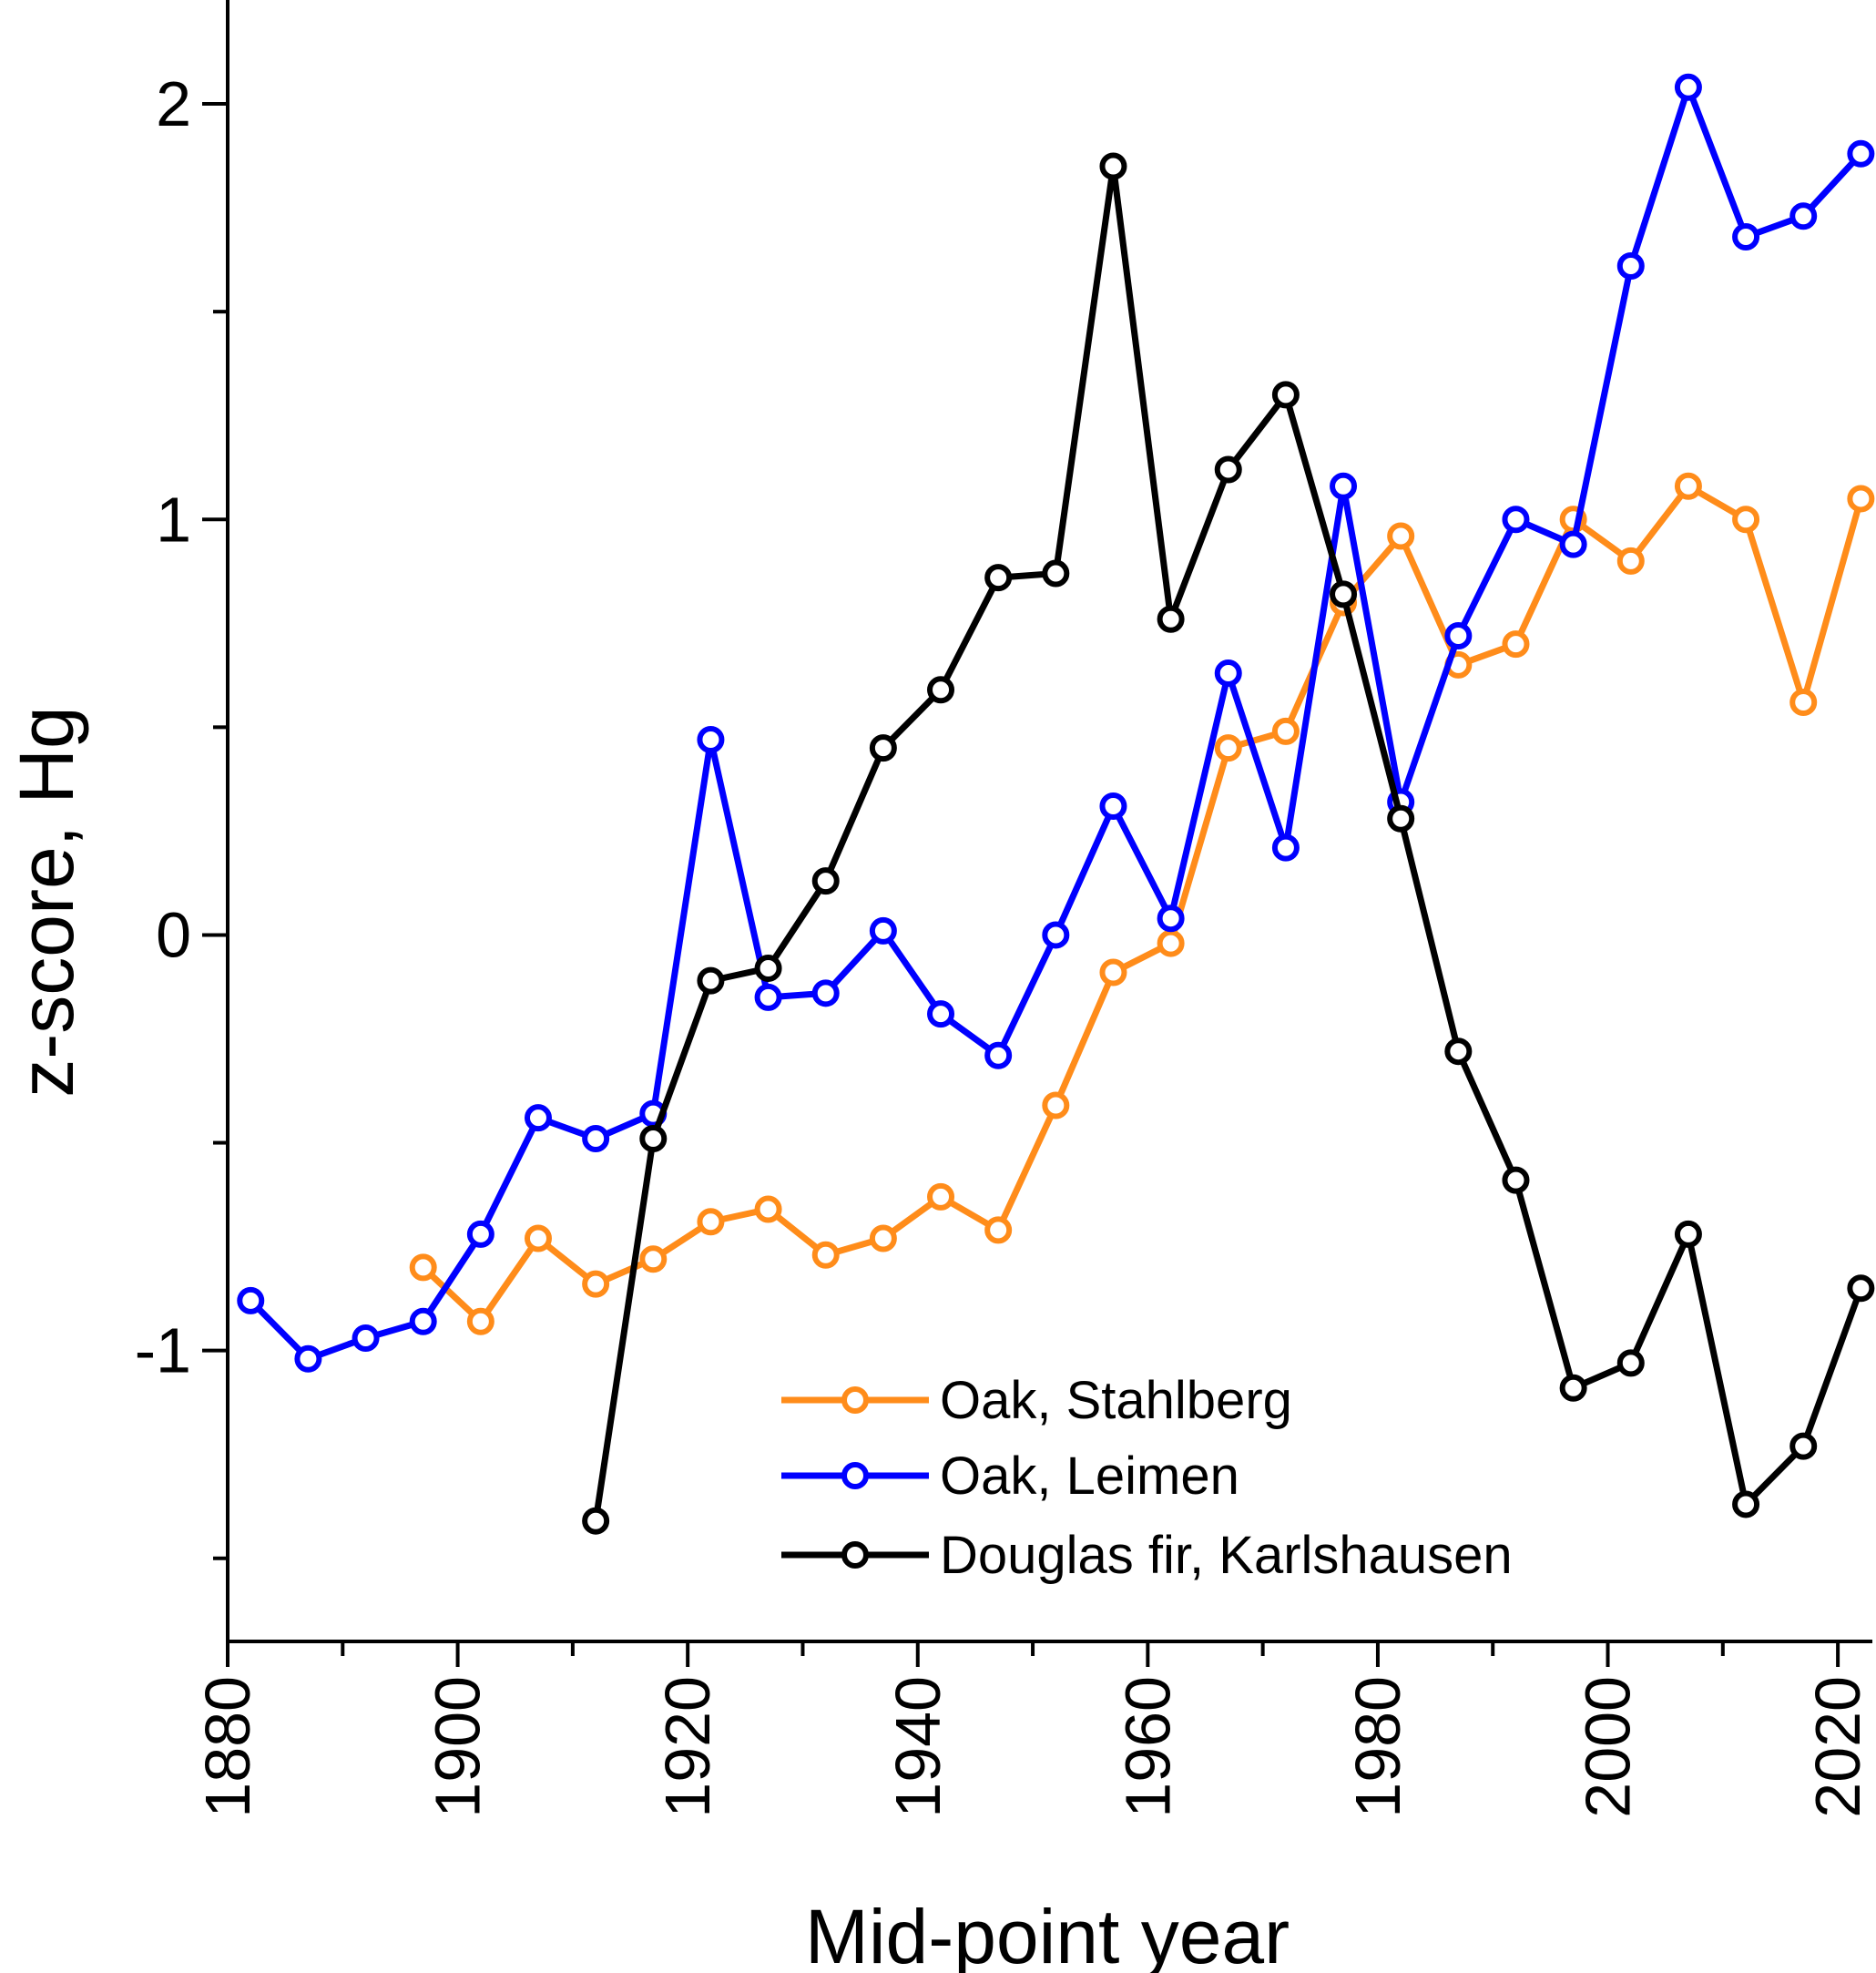  I want to click on legend-item: Douglas fir, Karlshausen, so click(1147, 1555).